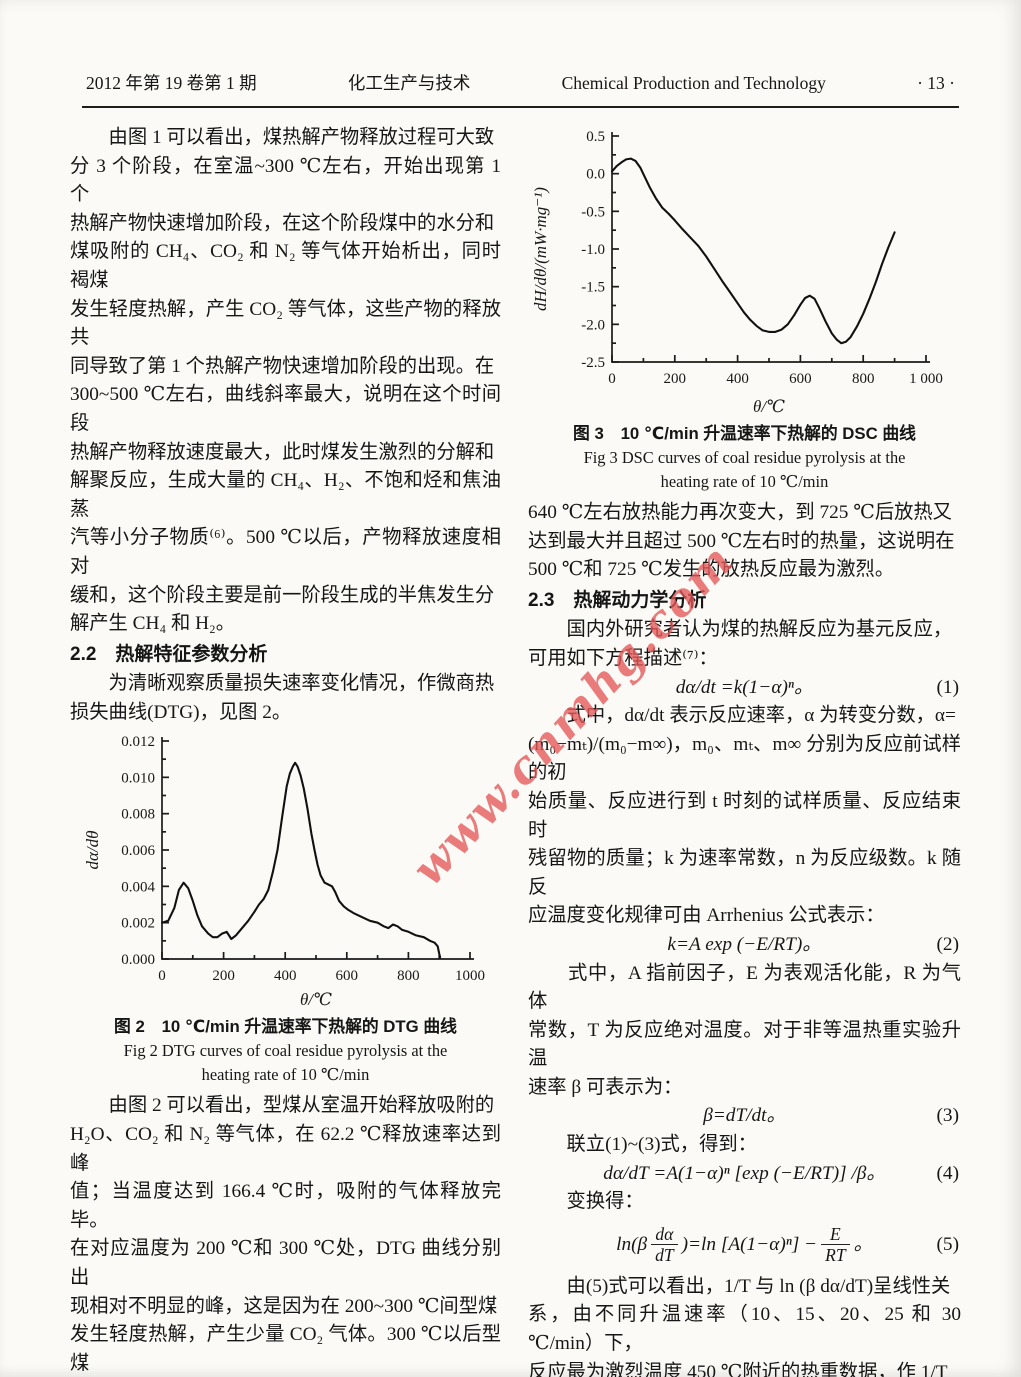 Image resolution: width=1021 pixels, height=1377 pixels. What do you see at coordinates (749, 1244) in the screenshot?
I see `equation-5-mid: )=ln [A(1−α)ⁿ] −` at bounding box center [749, 1244].